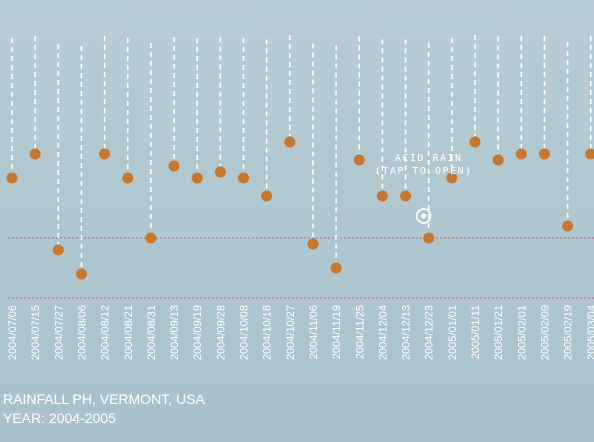 Image resolution: width=594 pixels, height=442 pixels. What do you see at coordinates (476, 332) in the screenshot?
I see `x-tick-label: 2005/01/11` at bounding box center [476, 332].